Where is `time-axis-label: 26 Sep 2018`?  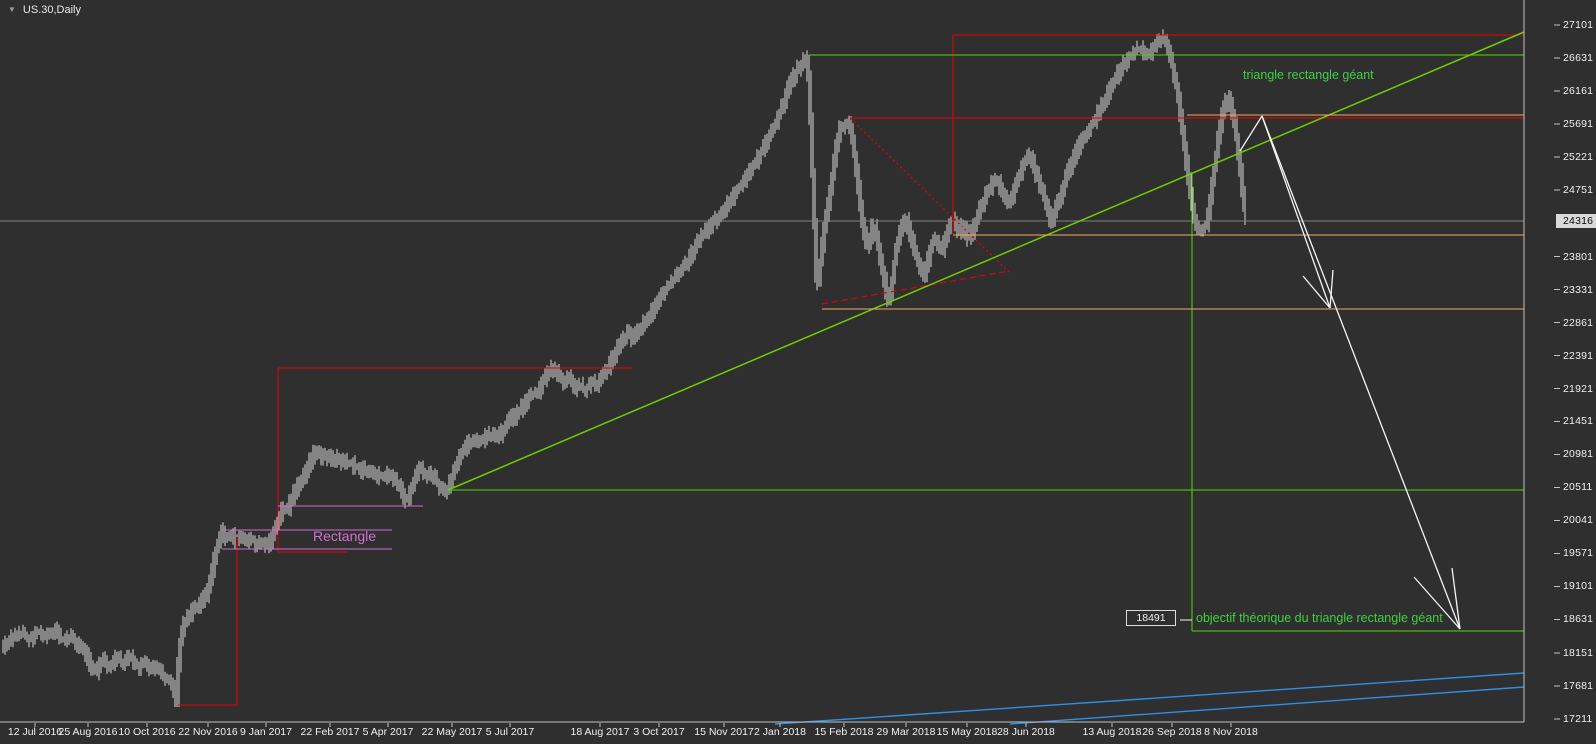
time-axis-label: 26 Sep 2018 is located at coordinates (1172, 732).